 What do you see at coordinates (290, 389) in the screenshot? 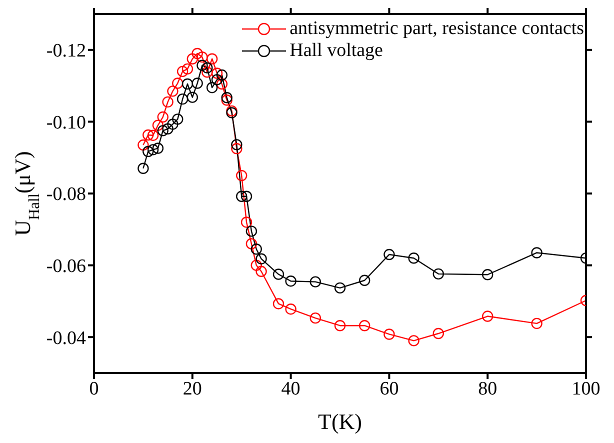
I see `x-tick-label: 40` at bounding box center [290, 389].